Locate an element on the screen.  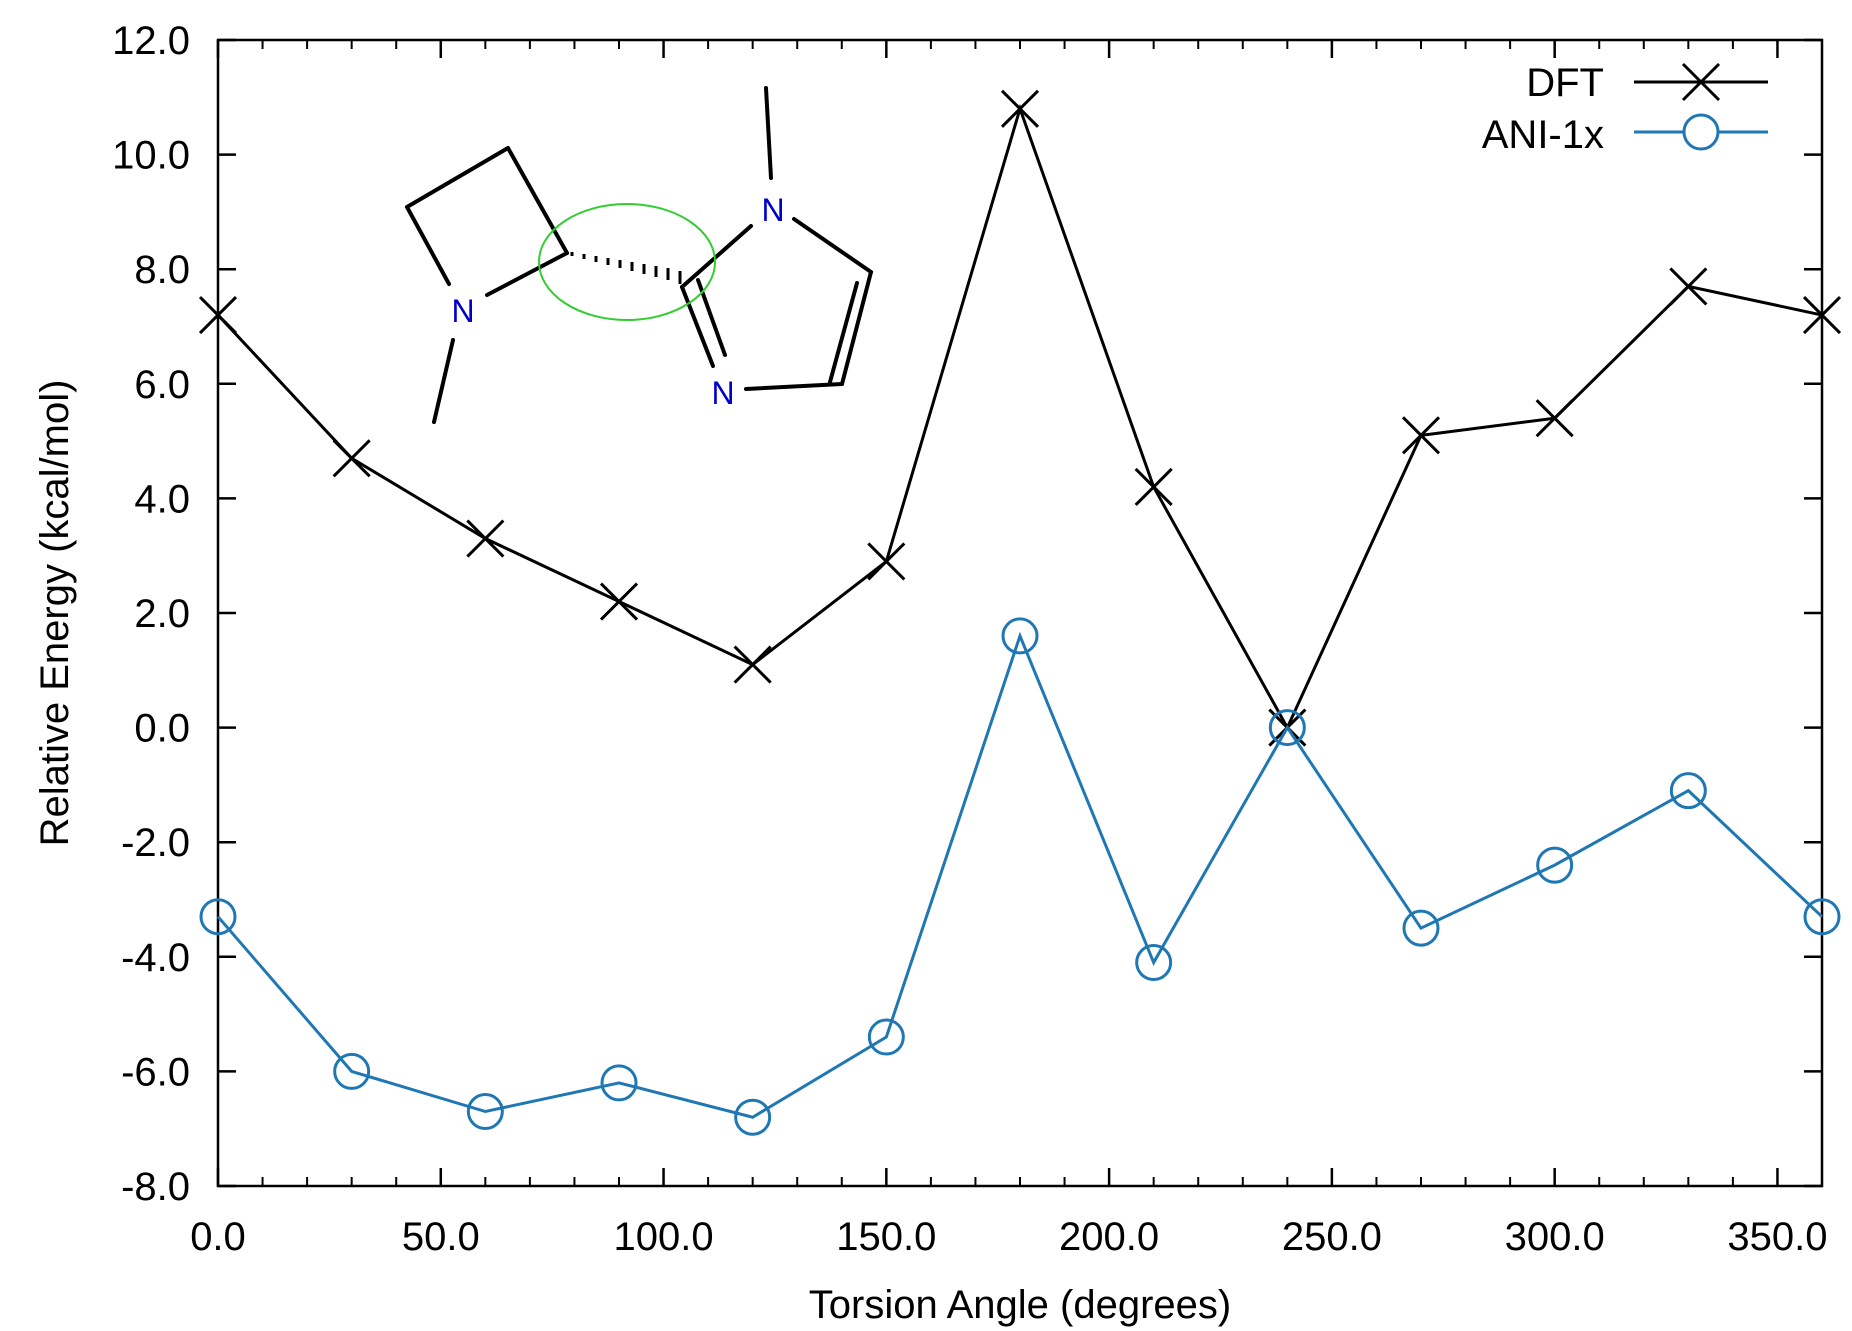
x-tick-label: 150.0 is located at coordinates (886, 1237).